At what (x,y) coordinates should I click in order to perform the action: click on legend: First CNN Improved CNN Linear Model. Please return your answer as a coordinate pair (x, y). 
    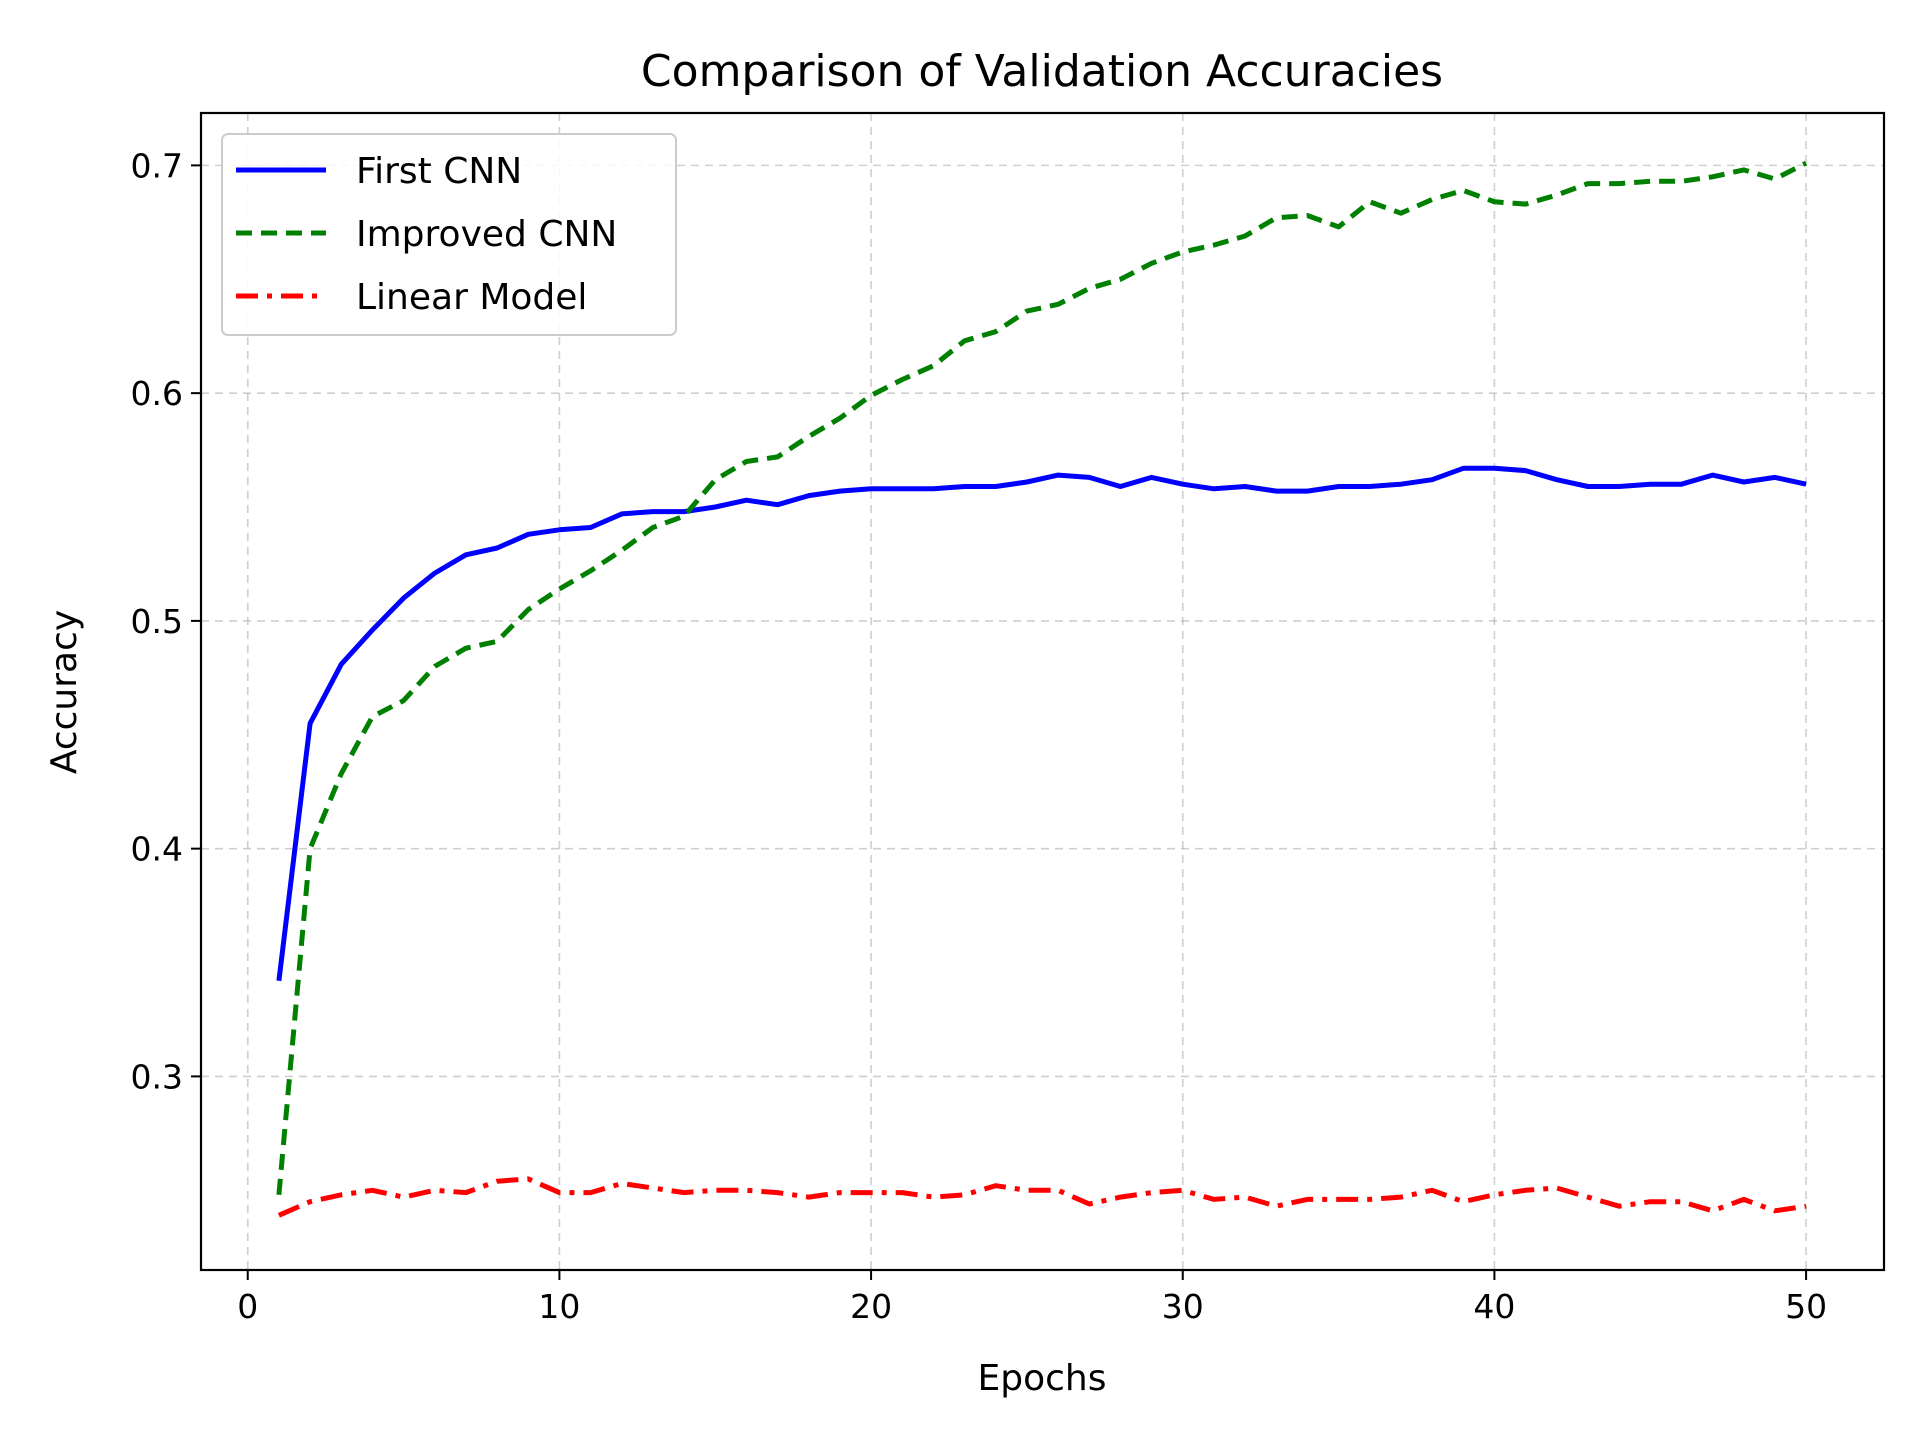
    Looking at the image, I should click on (449, 234).